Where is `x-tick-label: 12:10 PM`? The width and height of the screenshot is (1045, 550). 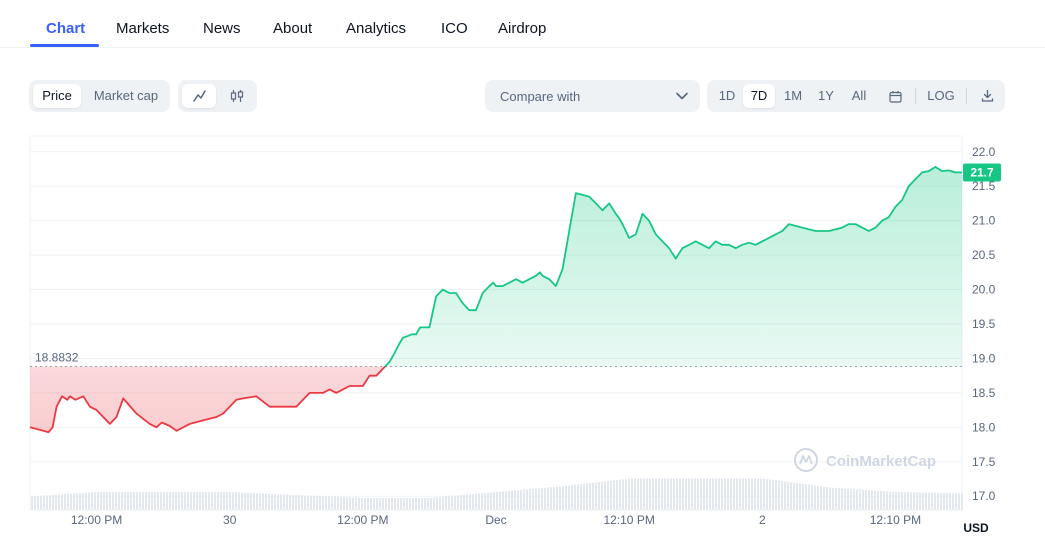
x-tick-label: 12:10 PM is located at coordinates (628, 520).